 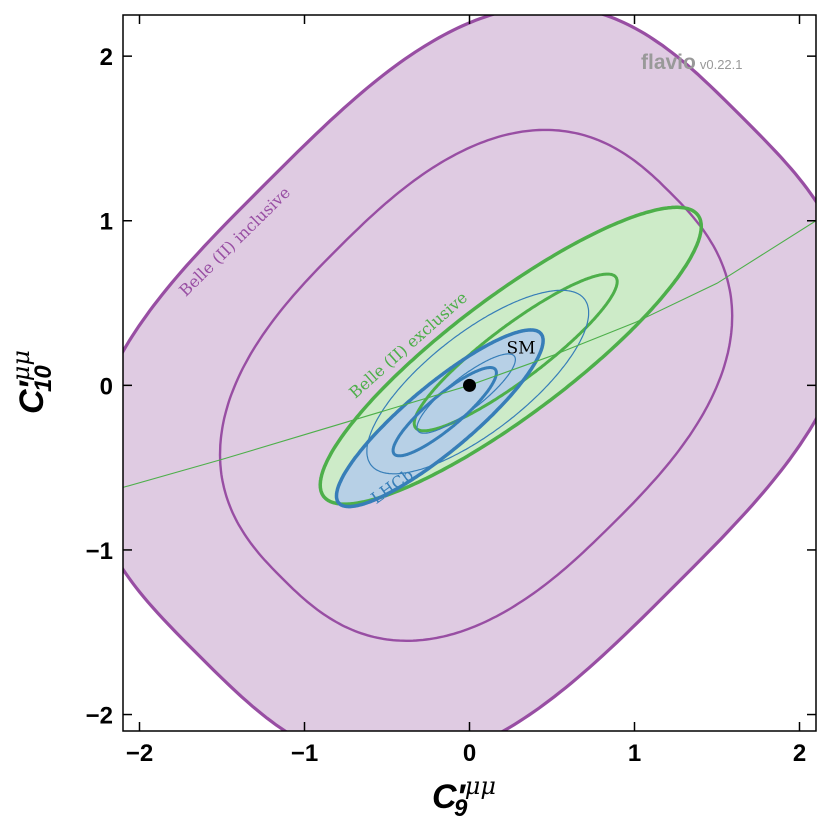 What do you see at coordinates (469, 753) in the screenshot?
I see `x-tick-label: 0` at bounding box center [469, 753].